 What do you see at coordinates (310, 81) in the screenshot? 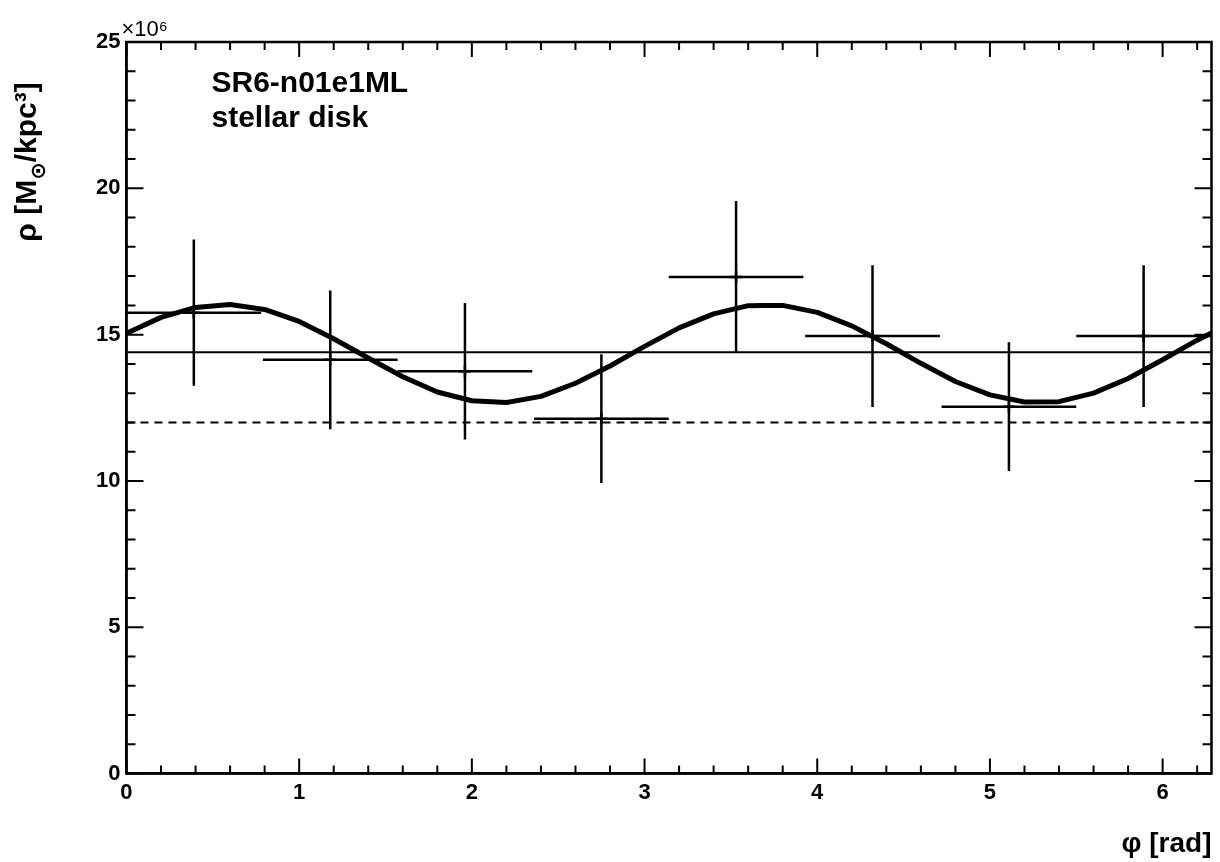
I see `annotation: SR6-n01e1ML` at bounding box center [310, 81].